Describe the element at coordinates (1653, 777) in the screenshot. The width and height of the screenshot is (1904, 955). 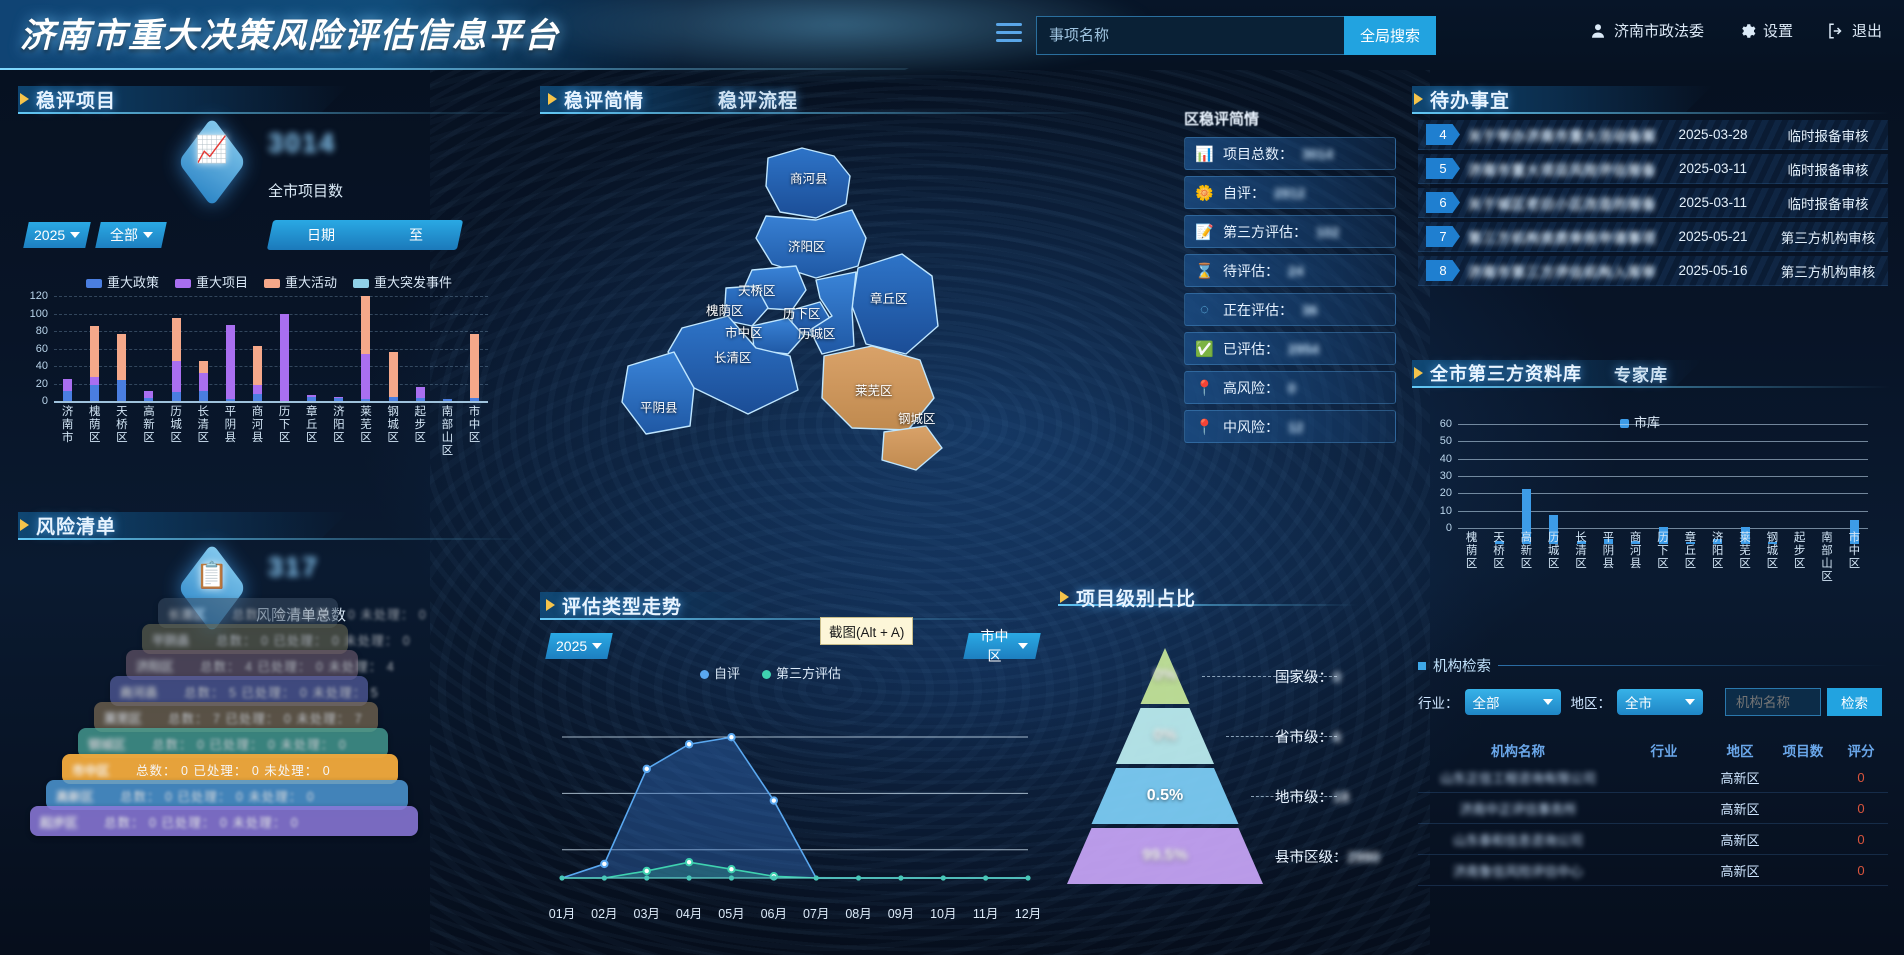
I see `table-row: 山东正信工程咨询有限公司 高新区 0` at that location.